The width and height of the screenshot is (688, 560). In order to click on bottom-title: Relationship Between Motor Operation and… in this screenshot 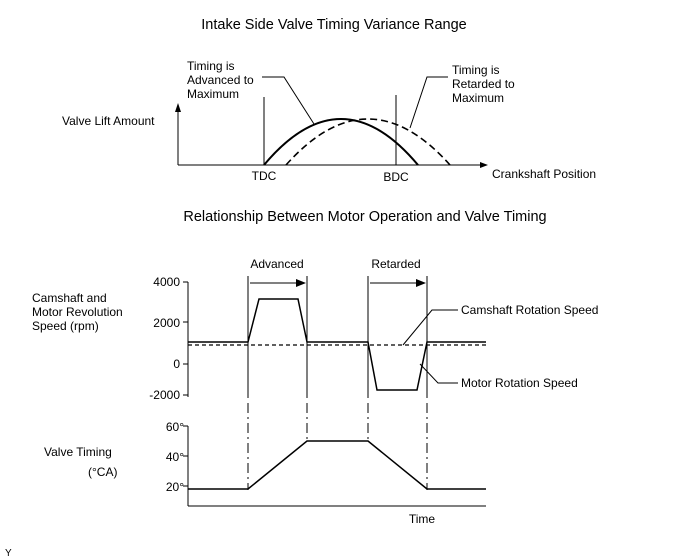, I will do `click(364, 217)`.